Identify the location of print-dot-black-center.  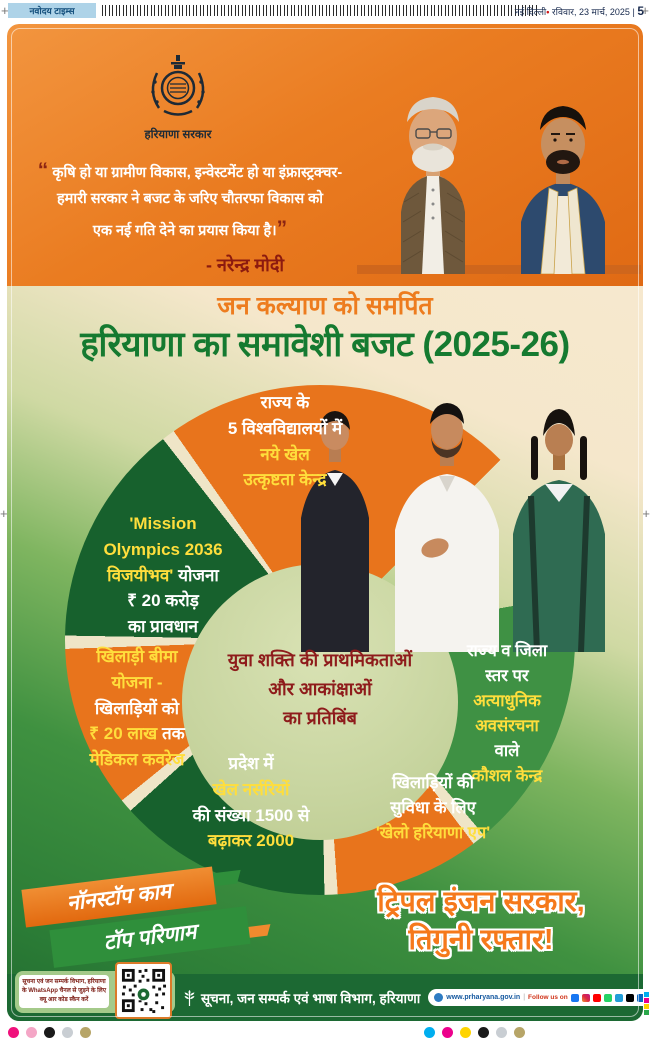
(483, 1032).